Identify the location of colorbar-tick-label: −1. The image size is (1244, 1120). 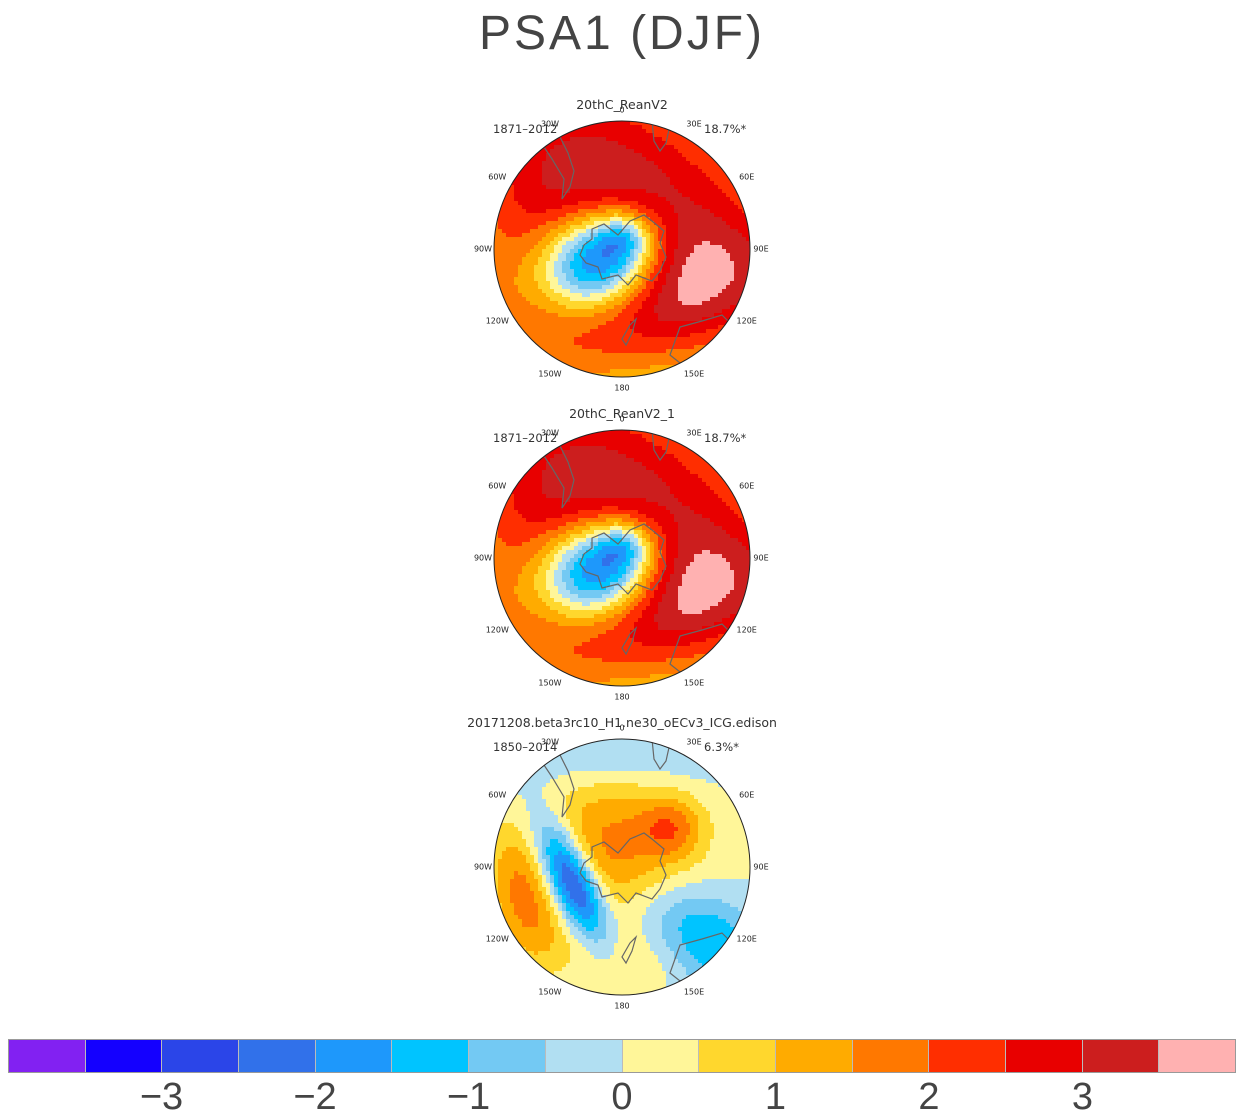
(468, 1097).